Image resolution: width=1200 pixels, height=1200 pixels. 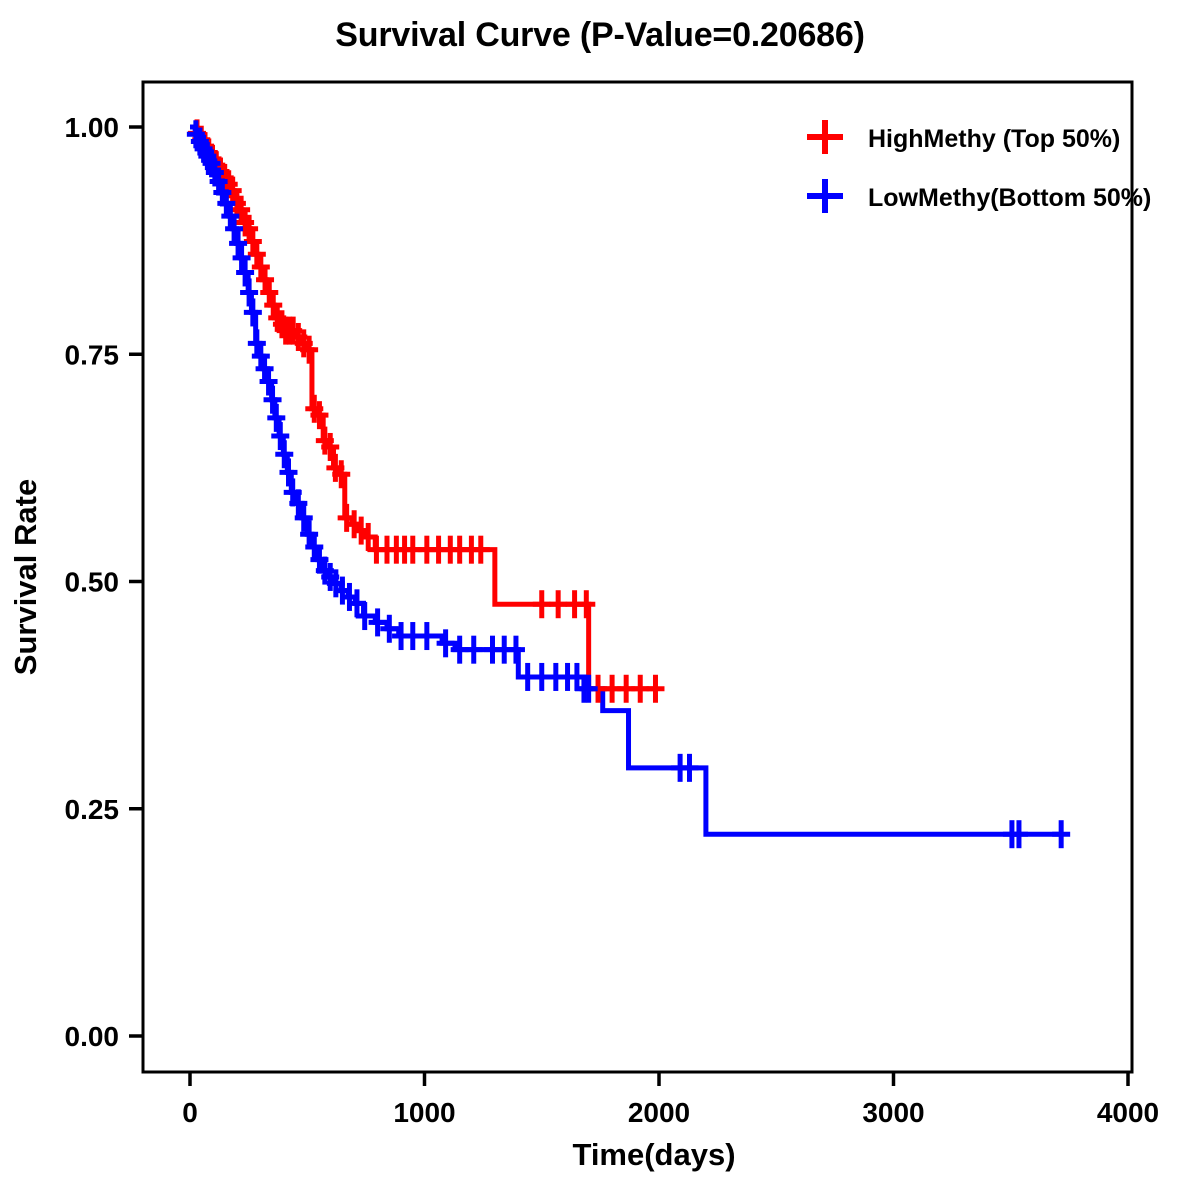 I want to click on y-tick-label: 0.00, so click(x=92, y=1036).